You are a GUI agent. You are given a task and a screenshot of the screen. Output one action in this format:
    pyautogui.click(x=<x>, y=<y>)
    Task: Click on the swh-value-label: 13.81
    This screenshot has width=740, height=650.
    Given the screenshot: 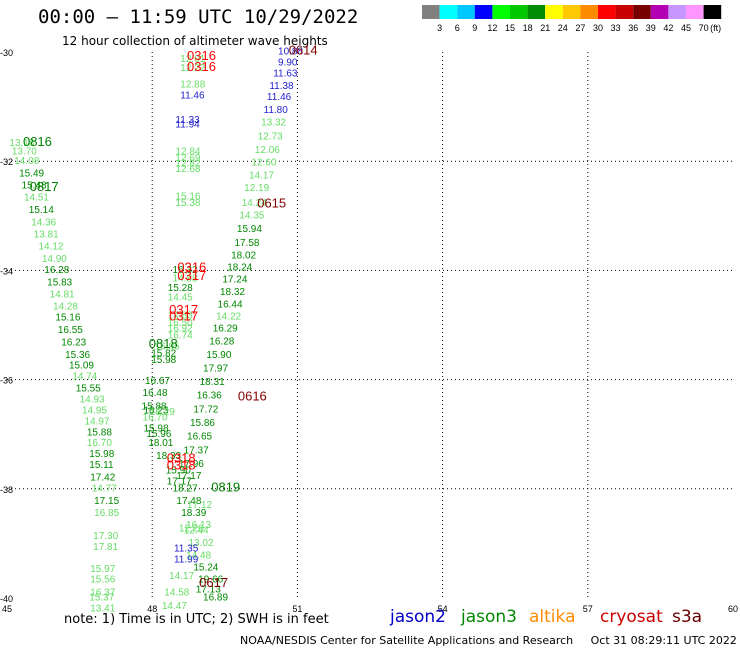 What is the action you would take?
    pyautogui.click(x=46, y=235)
    